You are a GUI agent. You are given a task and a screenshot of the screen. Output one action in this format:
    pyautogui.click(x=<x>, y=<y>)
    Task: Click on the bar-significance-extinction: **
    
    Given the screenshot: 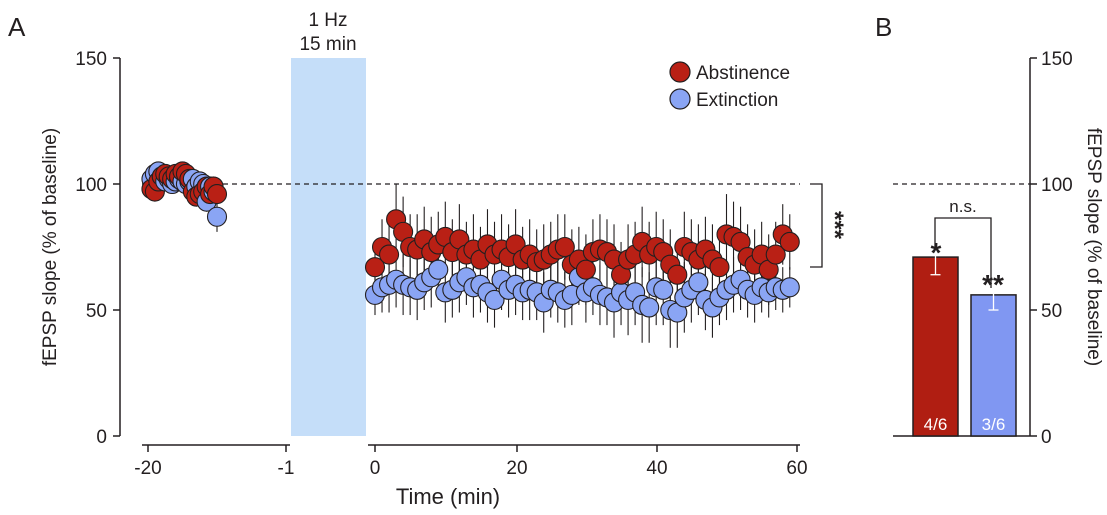 What is the action you would take?
    pyautogui.click(x=993, y=284)
    